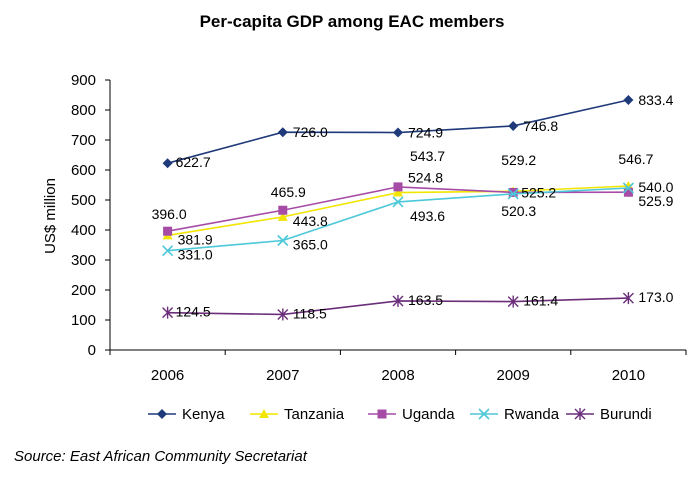 Image resolution: width=700 pixels, height=477 pixels. Describe the element at coordinates (310, 313) in the screenshot. I see `burundi-data-label: 118.5` at that location.